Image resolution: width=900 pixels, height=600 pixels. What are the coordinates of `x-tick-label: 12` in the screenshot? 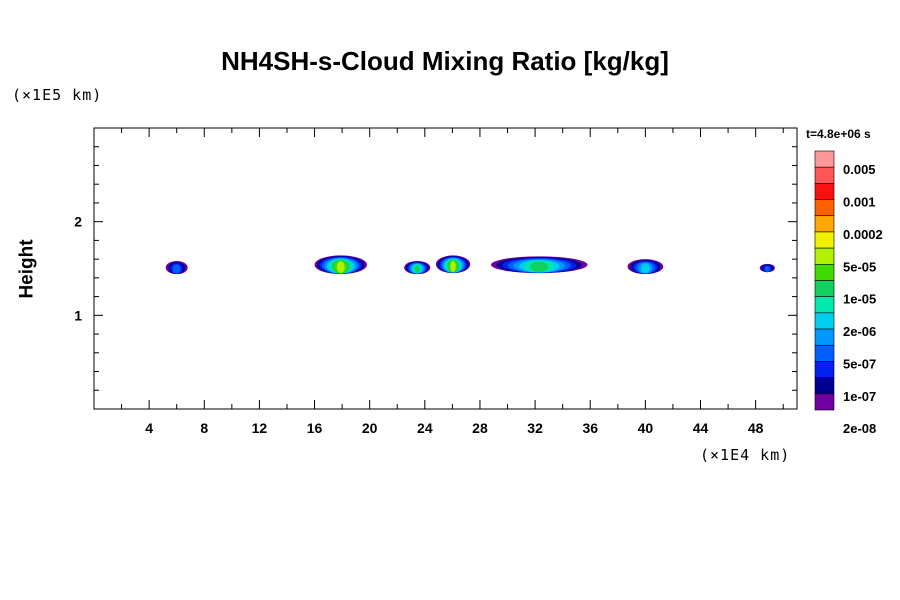 It's located at (260, 428).